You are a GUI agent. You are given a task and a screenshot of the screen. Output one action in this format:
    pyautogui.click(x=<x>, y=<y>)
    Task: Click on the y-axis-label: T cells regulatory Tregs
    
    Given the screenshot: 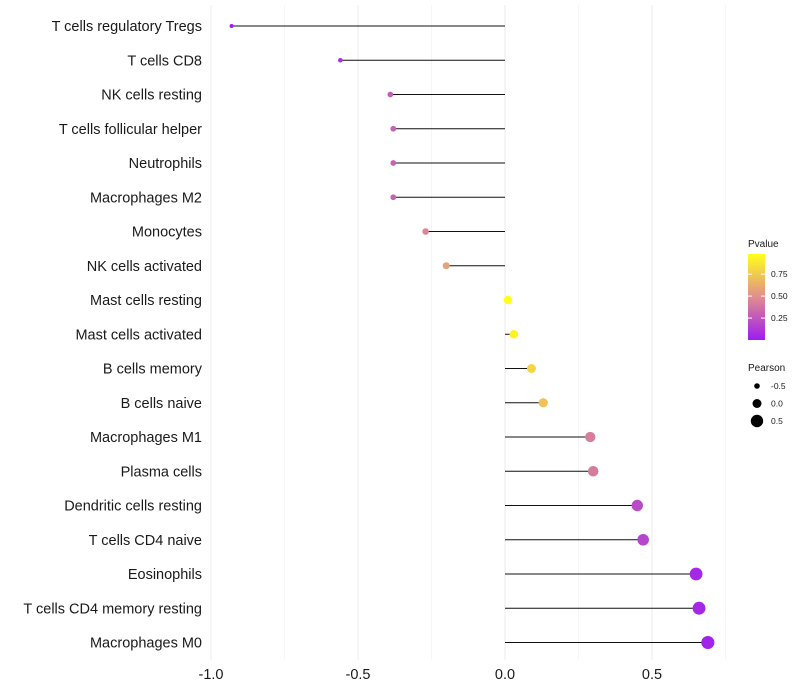 What is the action you would take?
    pyautogui.click(x=127, y=27)
    